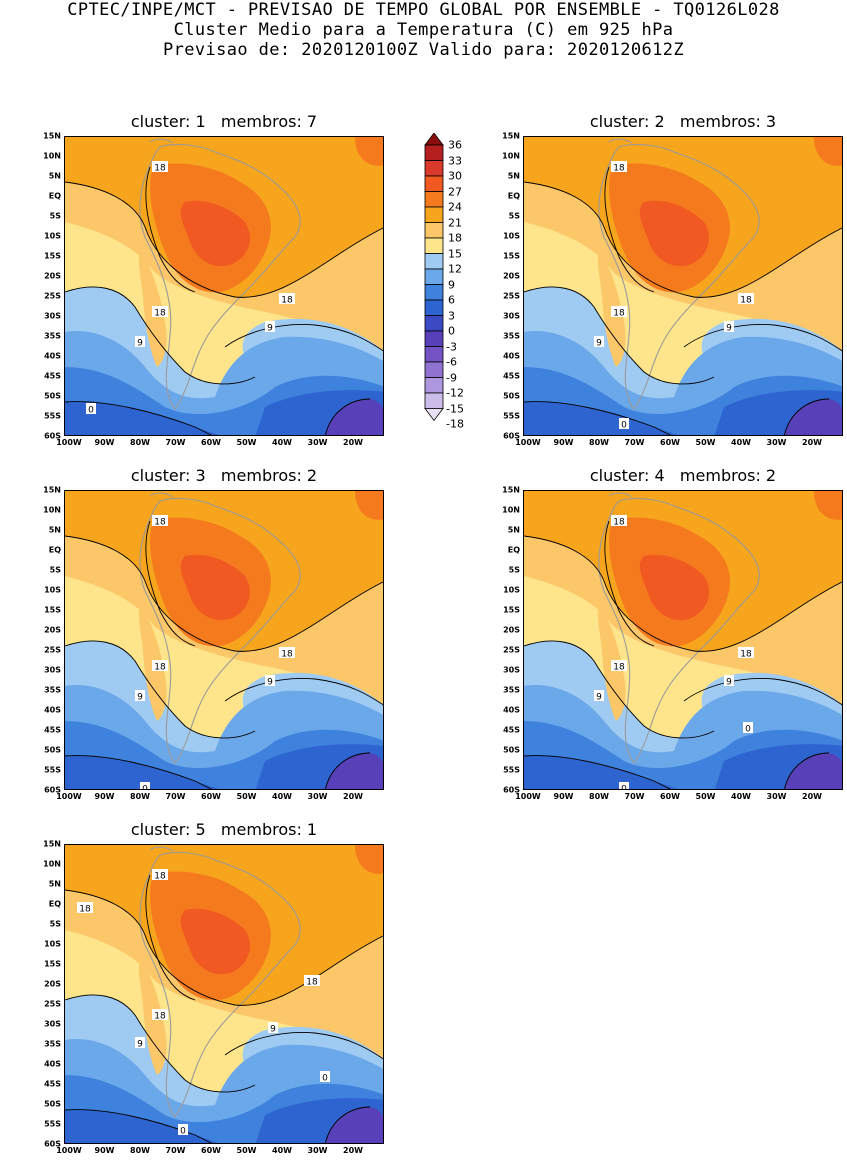  I want to click on colorbar-tick-label: -12, so click(455, 393).